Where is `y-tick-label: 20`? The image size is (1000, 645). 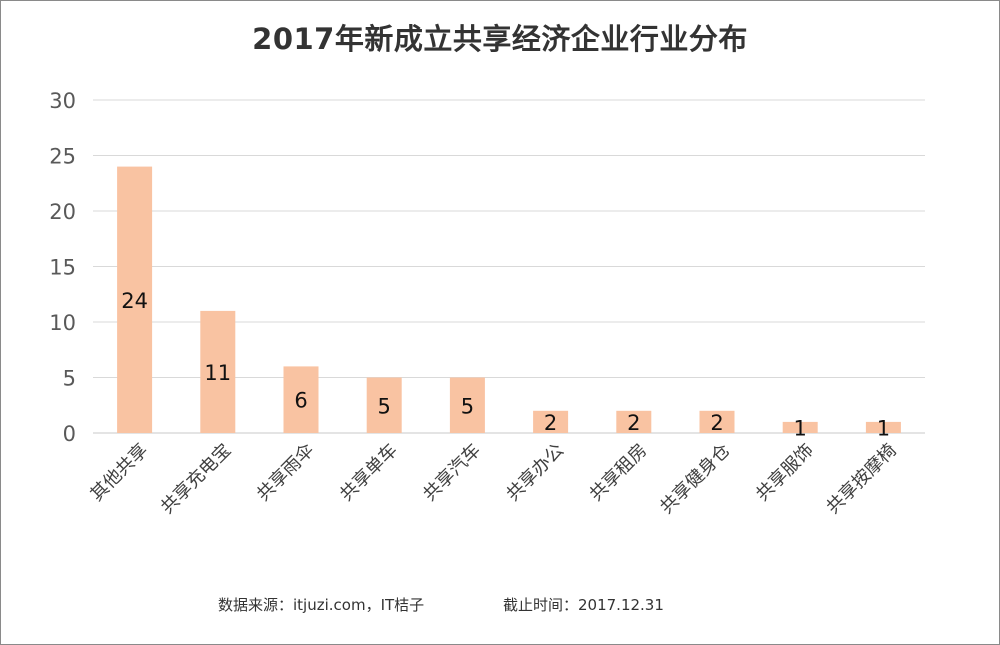 y-tick-label: 20 is located at coordinates (62, 212).